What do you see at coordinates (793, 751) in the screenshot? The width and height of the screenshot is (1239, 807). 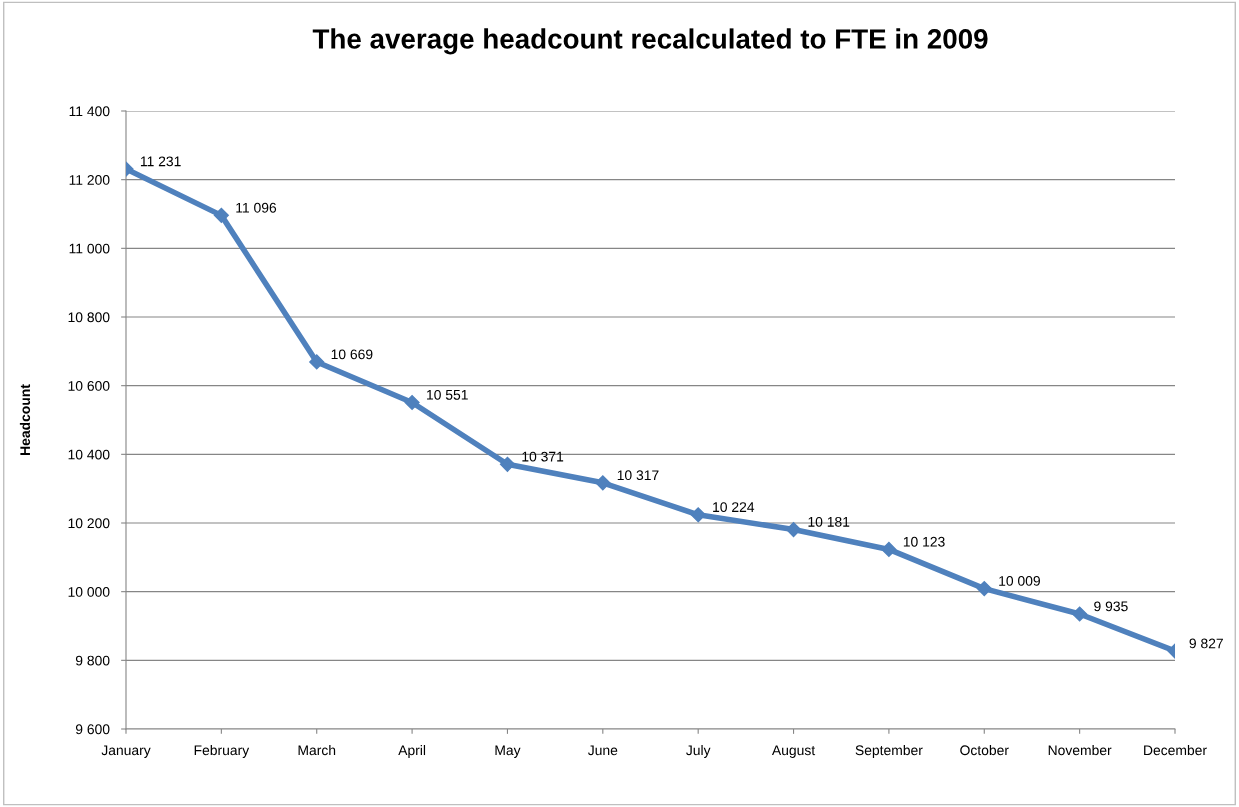 I see `x-tick-label: August` at bounding box center [793, 751].